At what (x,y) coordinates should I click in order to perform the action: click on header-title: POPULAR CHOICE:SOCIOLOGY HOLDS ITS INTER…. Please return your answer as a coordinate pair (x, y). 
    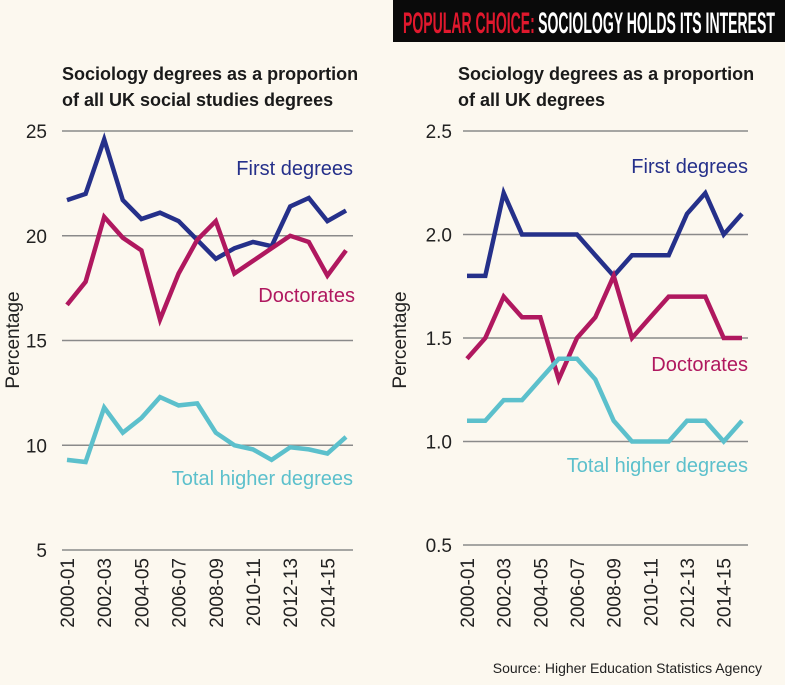
    Looking at the image, I should click on (589, 23).